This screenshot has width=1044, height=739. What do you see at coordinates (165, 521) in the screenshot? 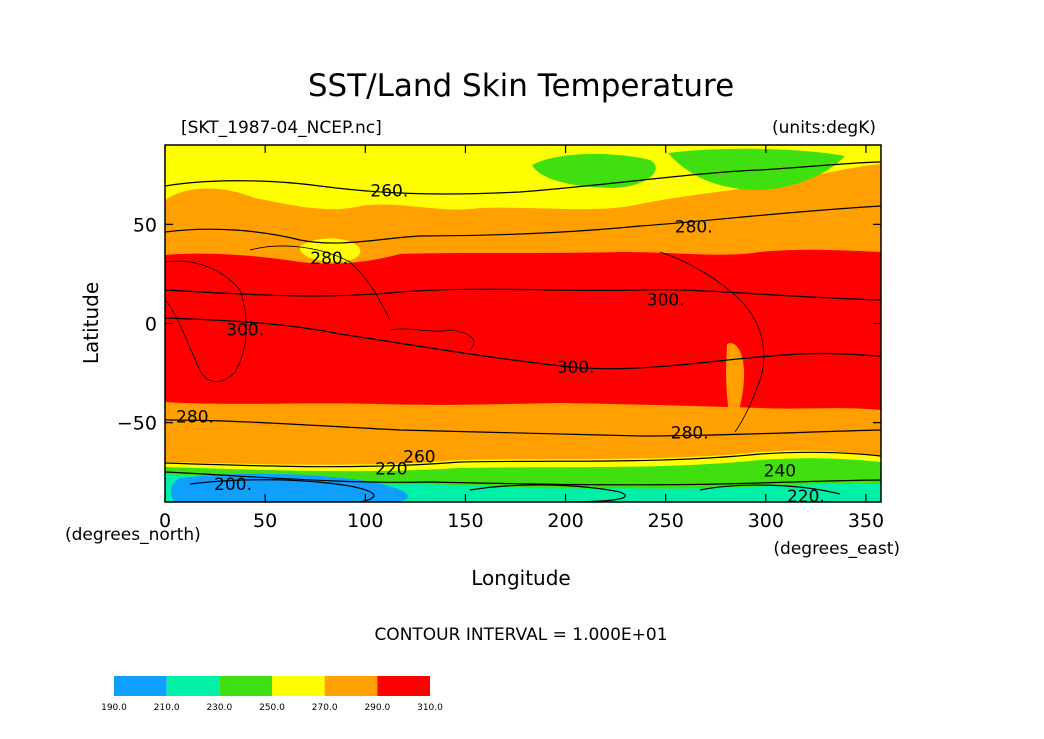
I see `x-tick-label: 0` at bounding box center [165, 521].